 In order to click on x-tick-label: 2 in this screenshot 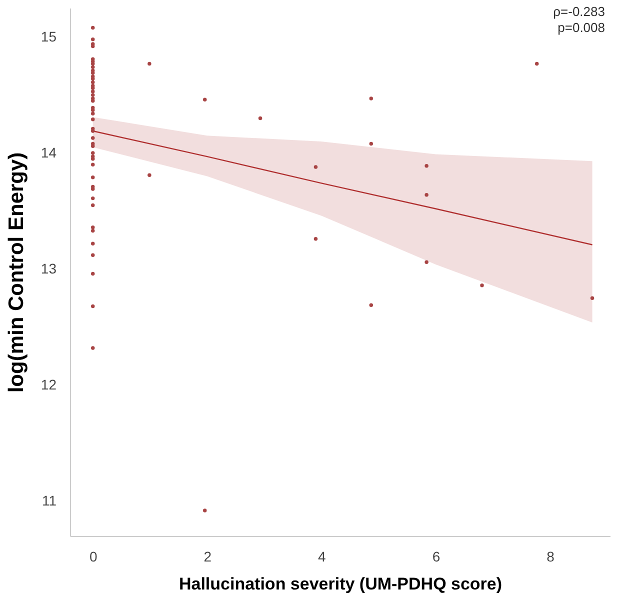, I will do `click(208, 556)`.